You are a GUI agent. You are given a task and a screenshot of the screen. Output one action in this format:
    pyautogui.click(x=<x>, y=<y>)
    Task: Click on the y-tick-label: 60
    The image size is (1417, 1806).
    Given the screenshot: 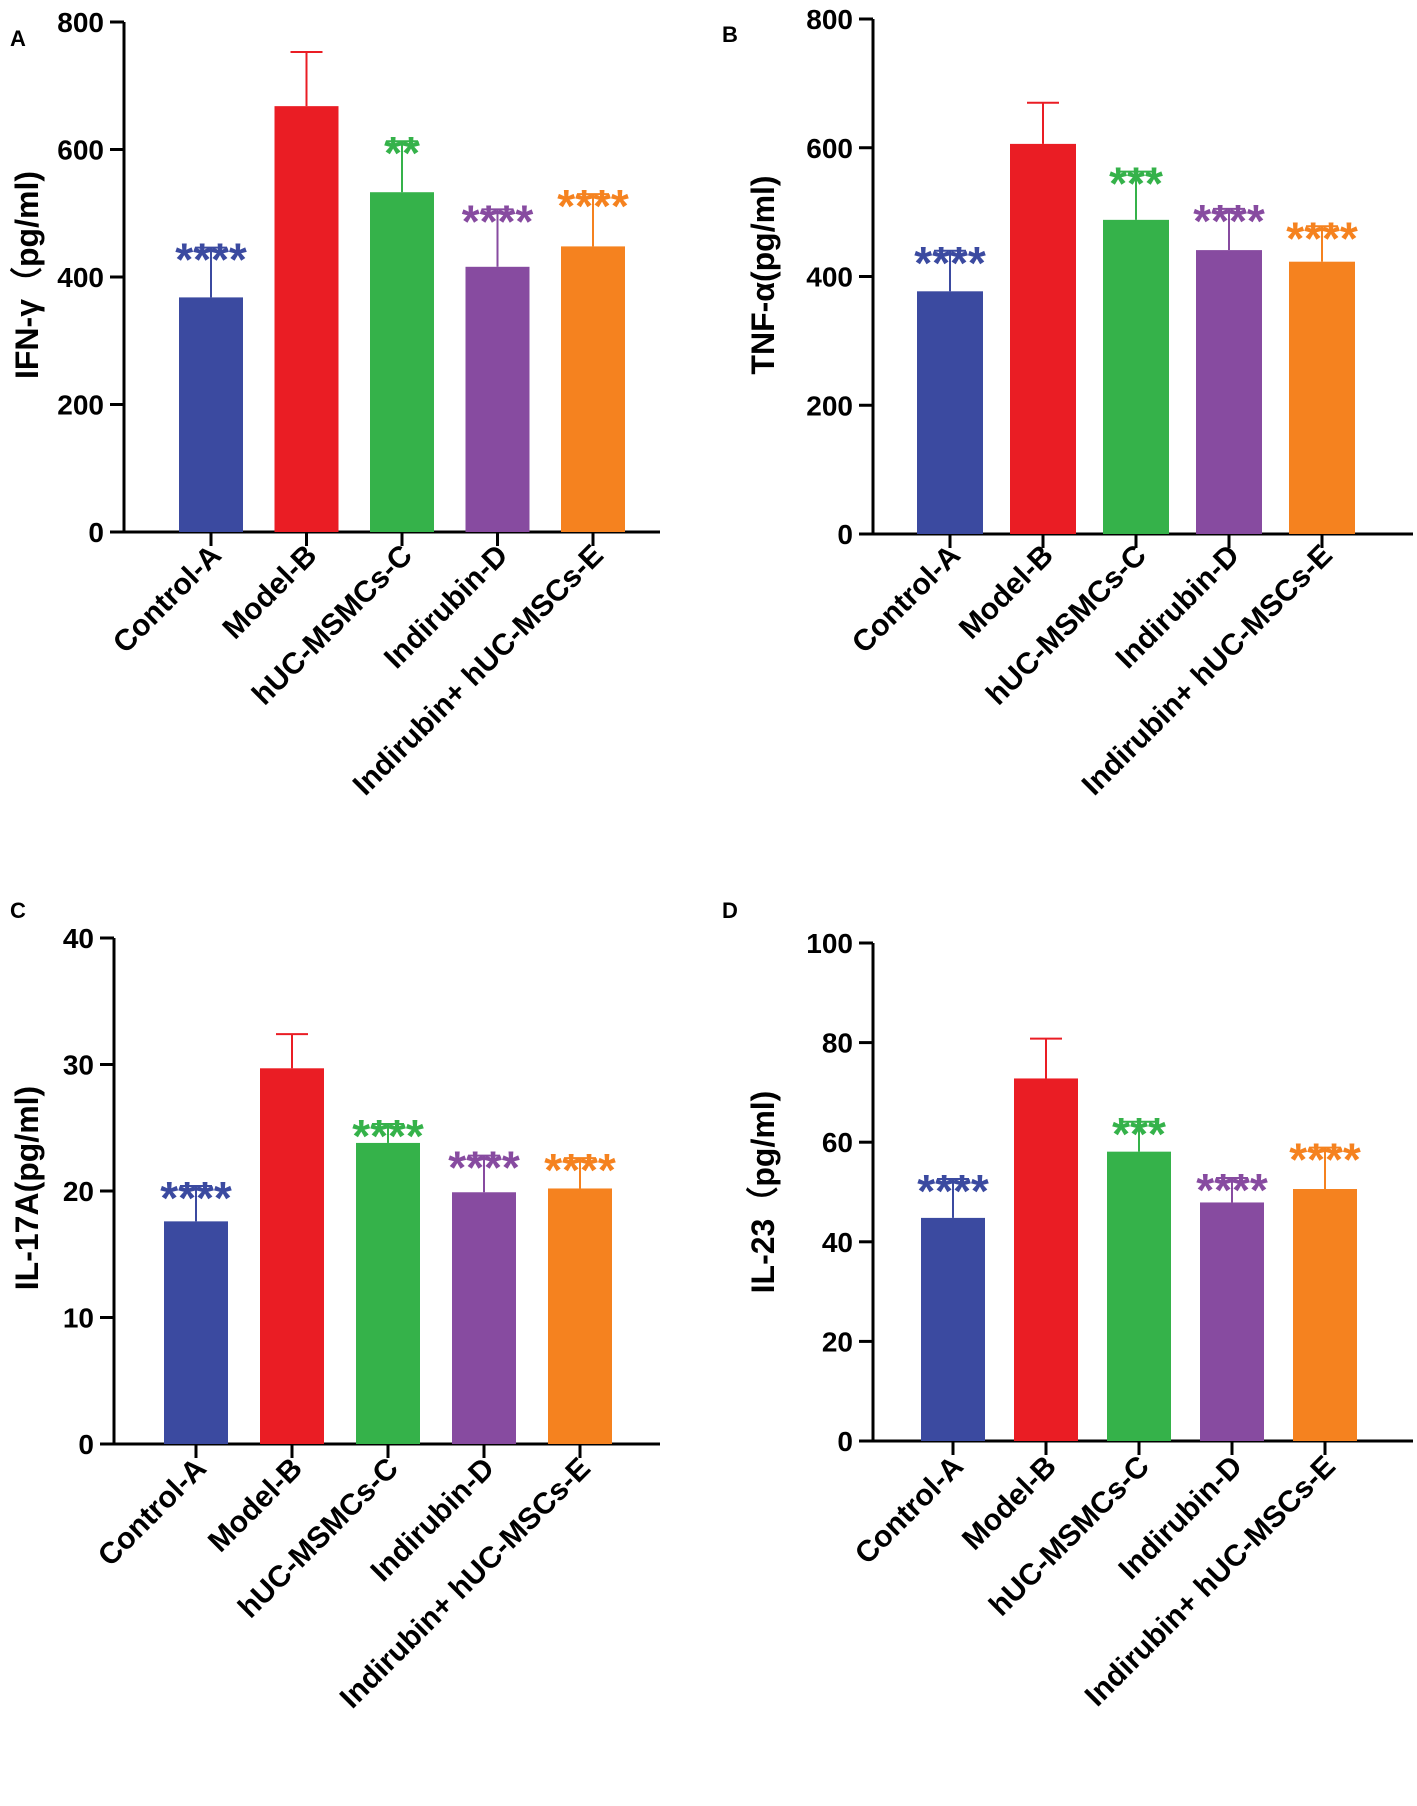 What is the action you would take?
    pyautogui.click(x=837, y=1142)
    